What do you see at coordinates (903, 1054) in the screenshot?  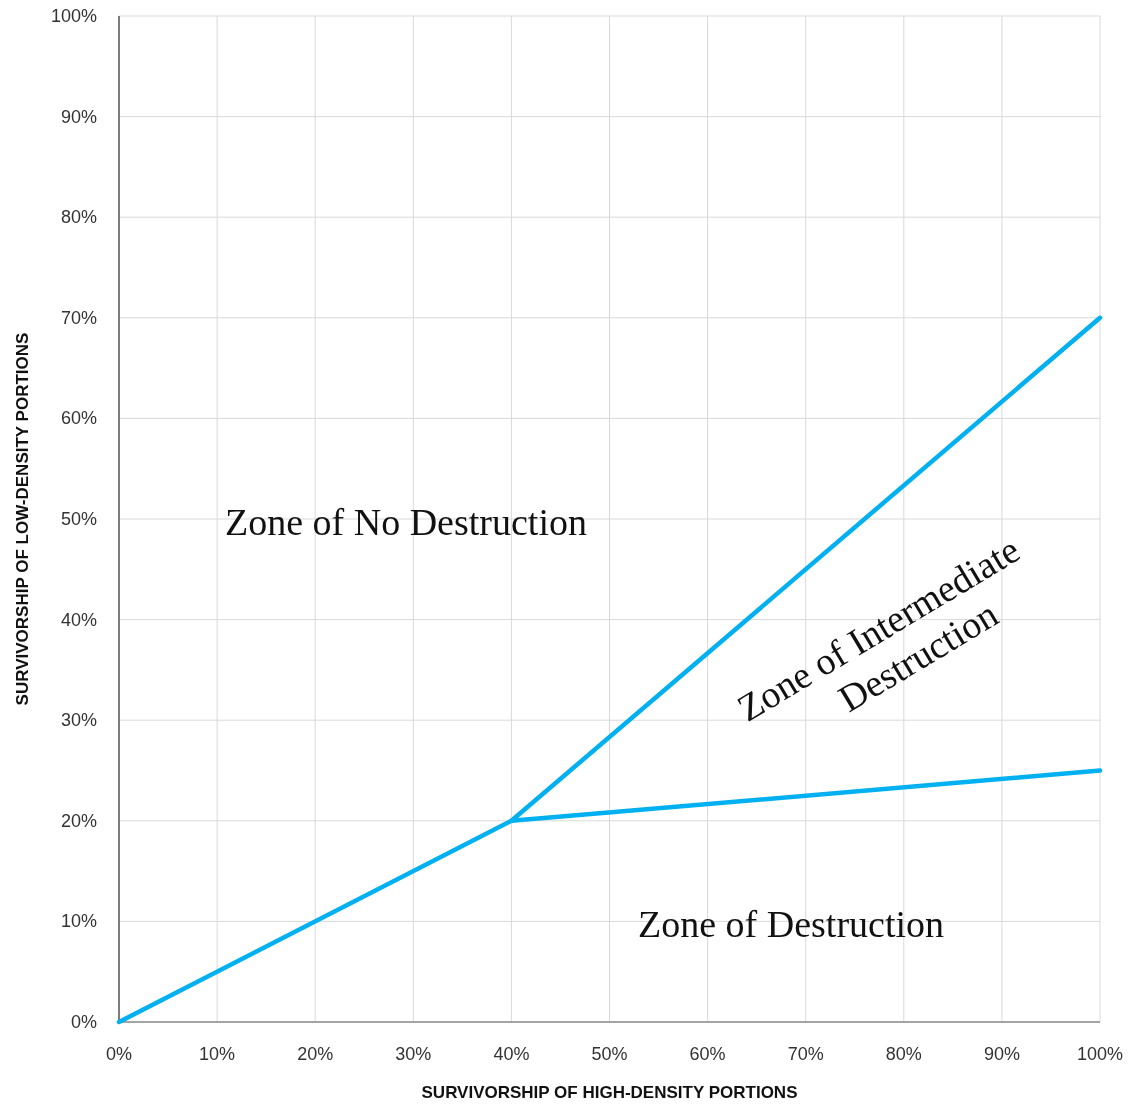 I see `x-tick-label: 80%` at bounding box center [903, 1054].